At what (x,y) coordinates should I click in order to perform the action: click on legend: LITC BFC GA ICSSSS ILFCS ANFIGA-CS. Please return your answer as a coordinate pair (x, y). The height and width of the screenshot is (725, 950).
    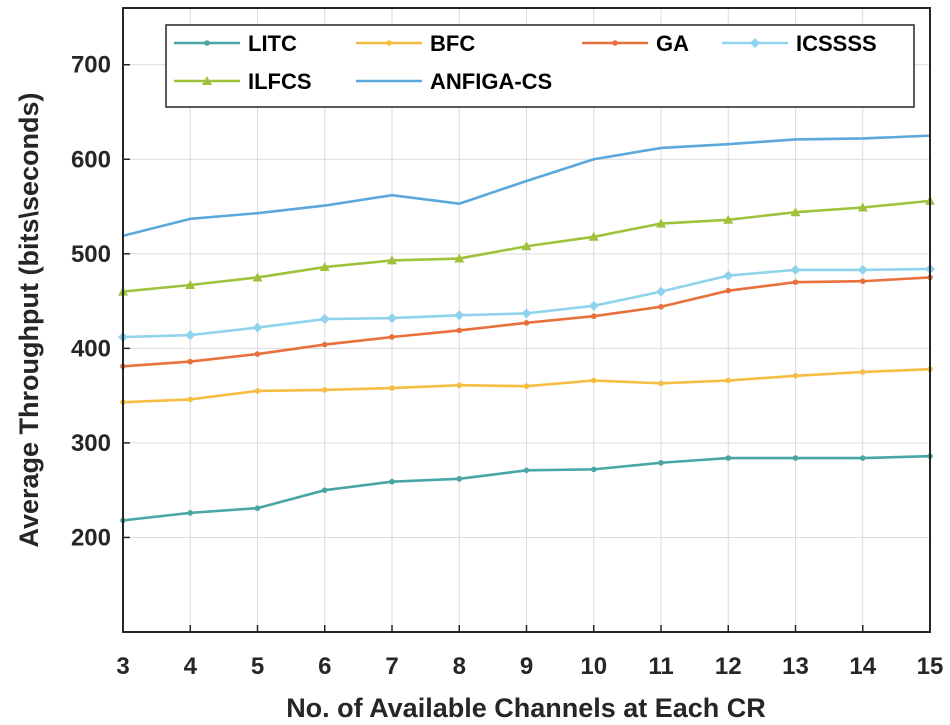
    Looking at the image, I should click on (540, 66).